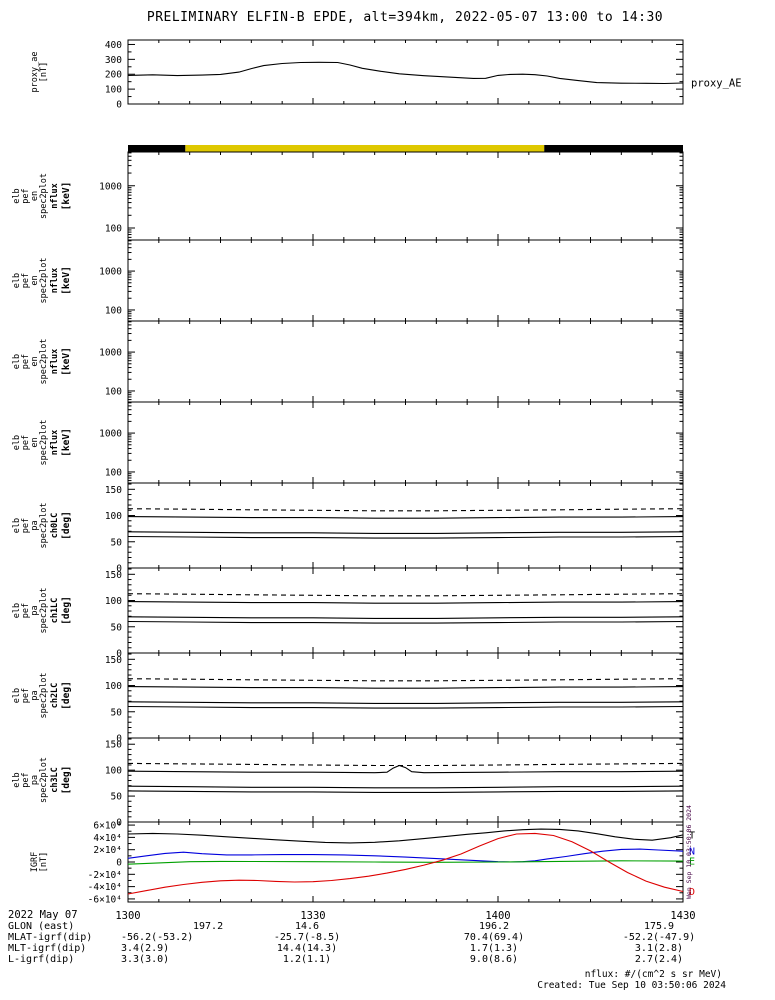 The width and height of the screenshot is (775, 1000). What do you see at coordinates (659, 948) in the screenshot?
I see `var-value: 3.1(2.8)` at bounding box center [659, 948].